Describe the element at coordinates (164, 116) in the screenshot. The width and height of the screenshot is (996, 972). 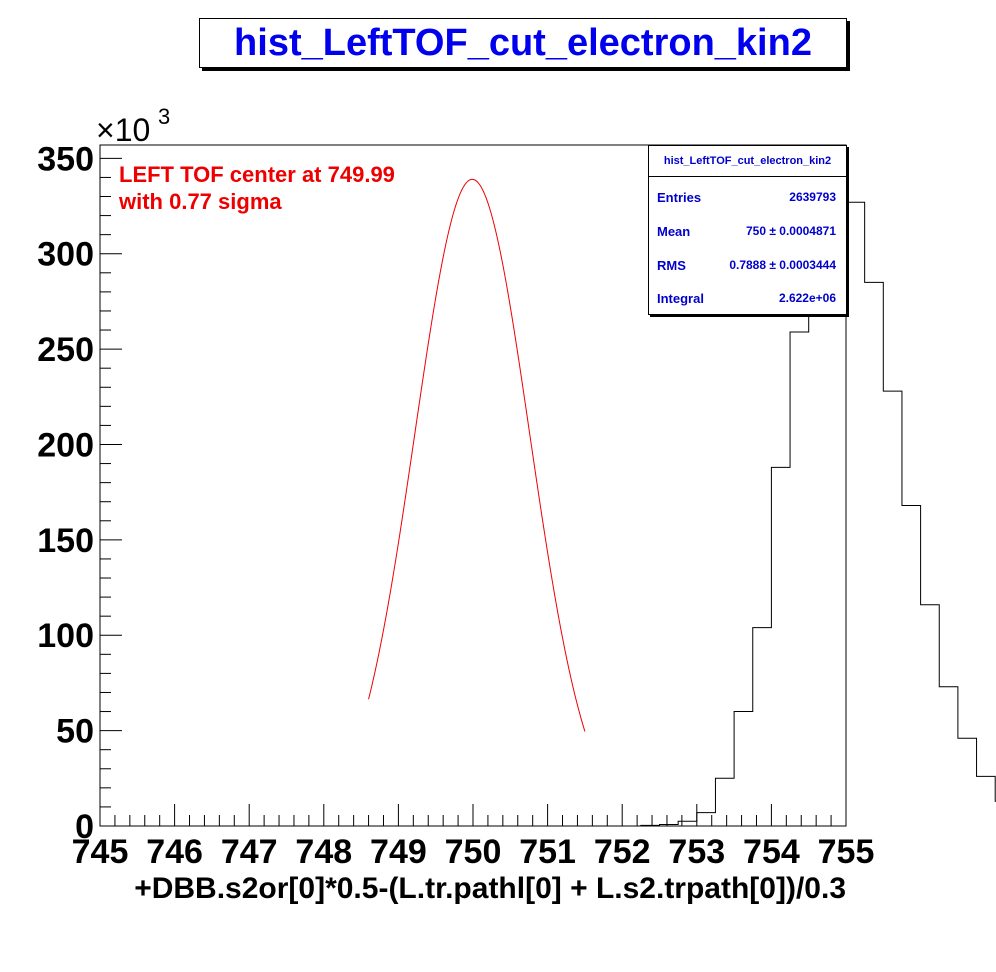
I see `y-axis-multiplier-exponent: 3` at that location.